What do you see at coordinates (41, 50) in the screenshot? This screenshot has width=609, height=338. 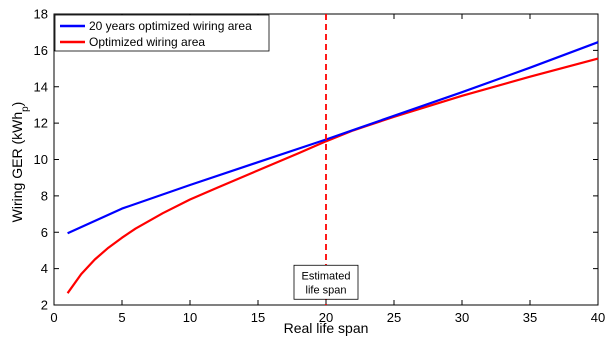 I see `y-tick-label: 16` at bounding box center [41, 50].